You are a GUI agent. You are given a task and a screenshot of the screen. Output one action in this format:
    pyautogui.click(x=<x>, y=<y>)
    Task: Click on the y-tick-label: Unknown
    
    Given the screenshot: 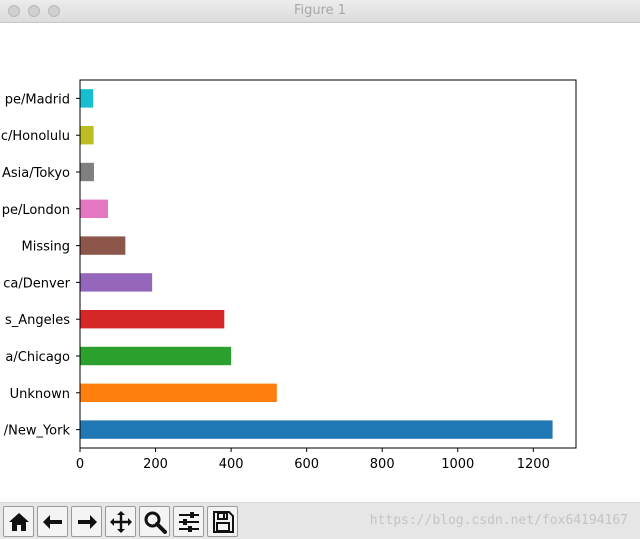 What is the action you would take?
    pyautogui.click(x=40, y=394)
    